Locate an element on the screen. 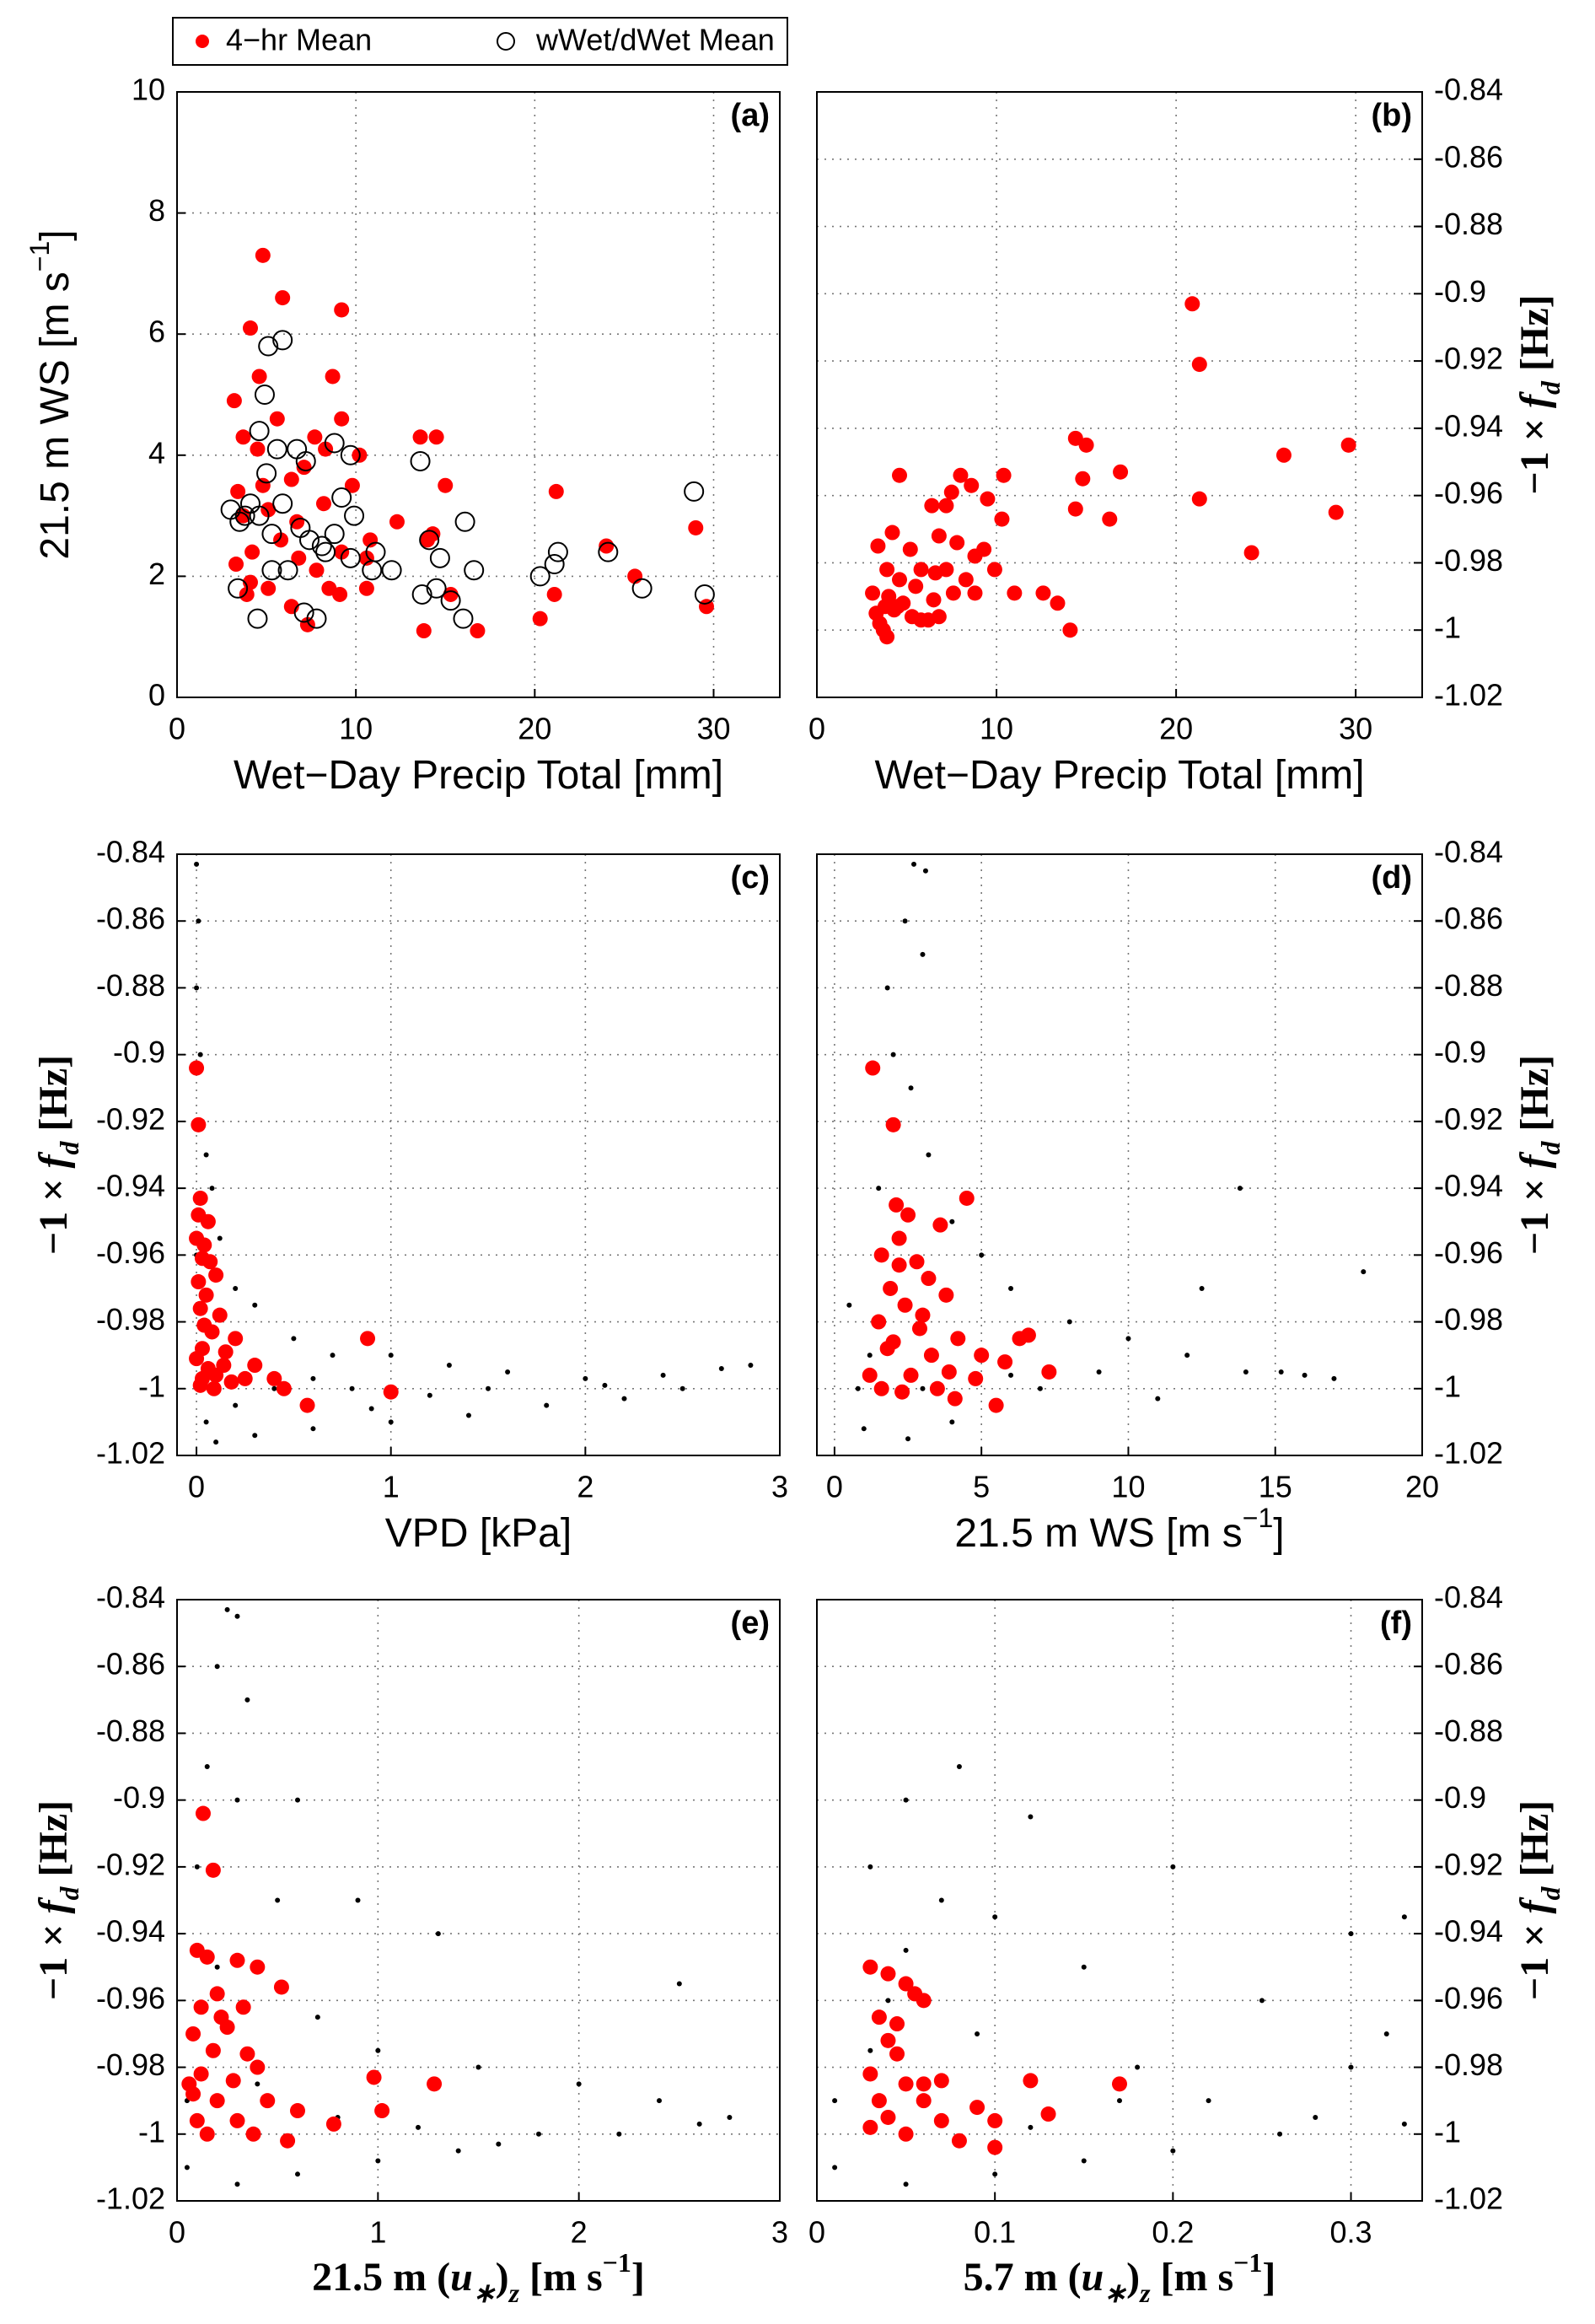 The width and height of the screenshot is (1595, 2324). y-tick-label: 2 is located at coordinates (156, 574).